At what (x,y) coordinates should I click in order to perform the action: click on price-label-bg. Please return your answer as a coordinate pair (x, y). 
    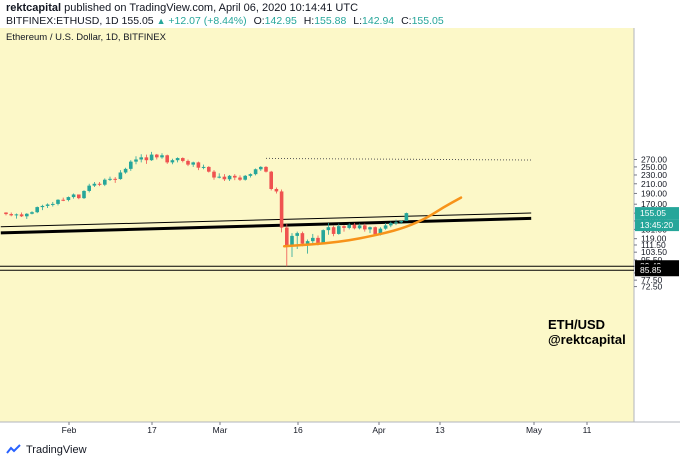
    Looking at the image, I should click on (657, 270).